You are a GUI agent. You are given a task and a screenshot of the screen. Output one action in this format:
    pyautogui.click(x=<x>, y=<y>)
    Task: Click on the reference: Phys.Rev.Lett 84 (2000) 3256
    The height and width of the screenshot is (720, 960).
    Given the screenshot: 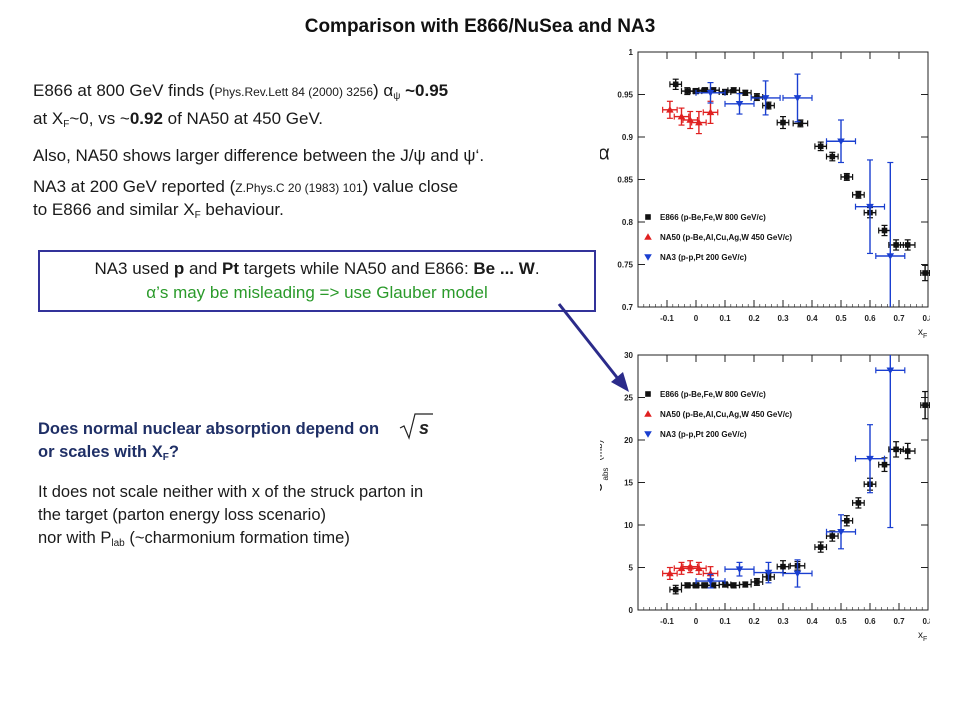 What is the action you would take?
    pyautogui.click(x=293, y=92)
    